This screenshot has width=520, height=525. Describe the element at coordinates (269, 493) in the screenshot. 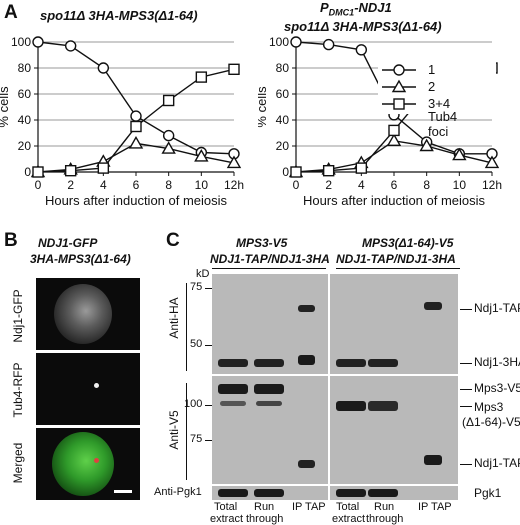

I see `band-pgk1-lane2` at that location.